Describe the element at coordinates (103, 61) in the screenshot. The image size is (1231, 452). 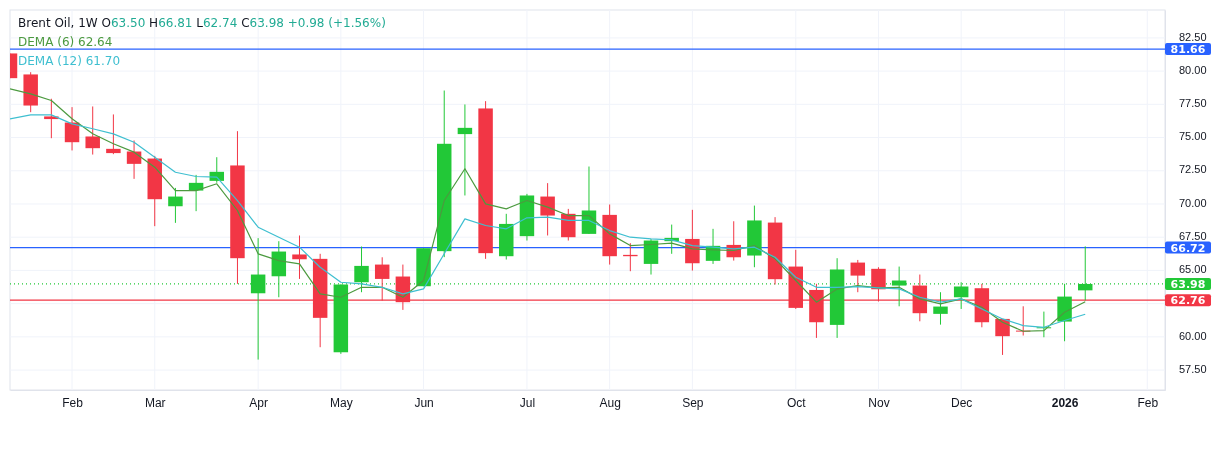
I see `annotation: 61.70` at that location.